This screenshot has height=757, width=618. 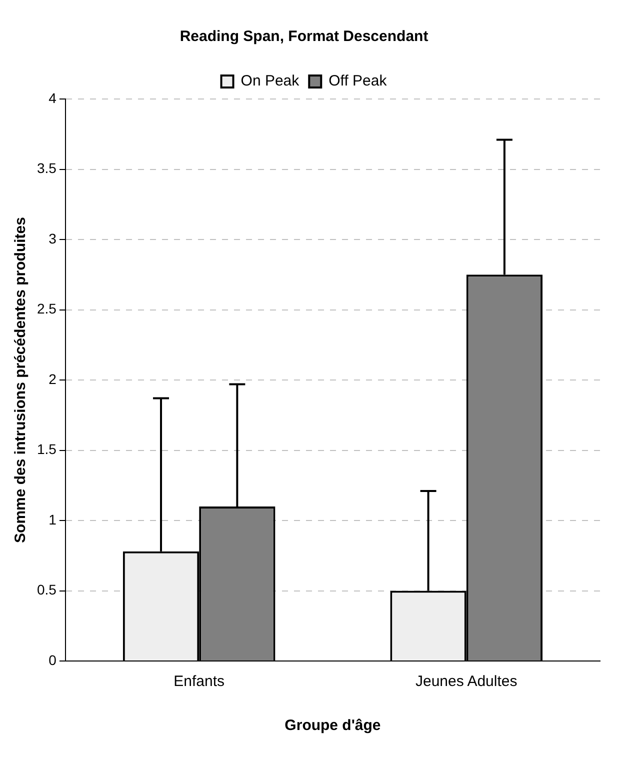 I want to click on legend-label: On Peak, so click(x=270, y=81).